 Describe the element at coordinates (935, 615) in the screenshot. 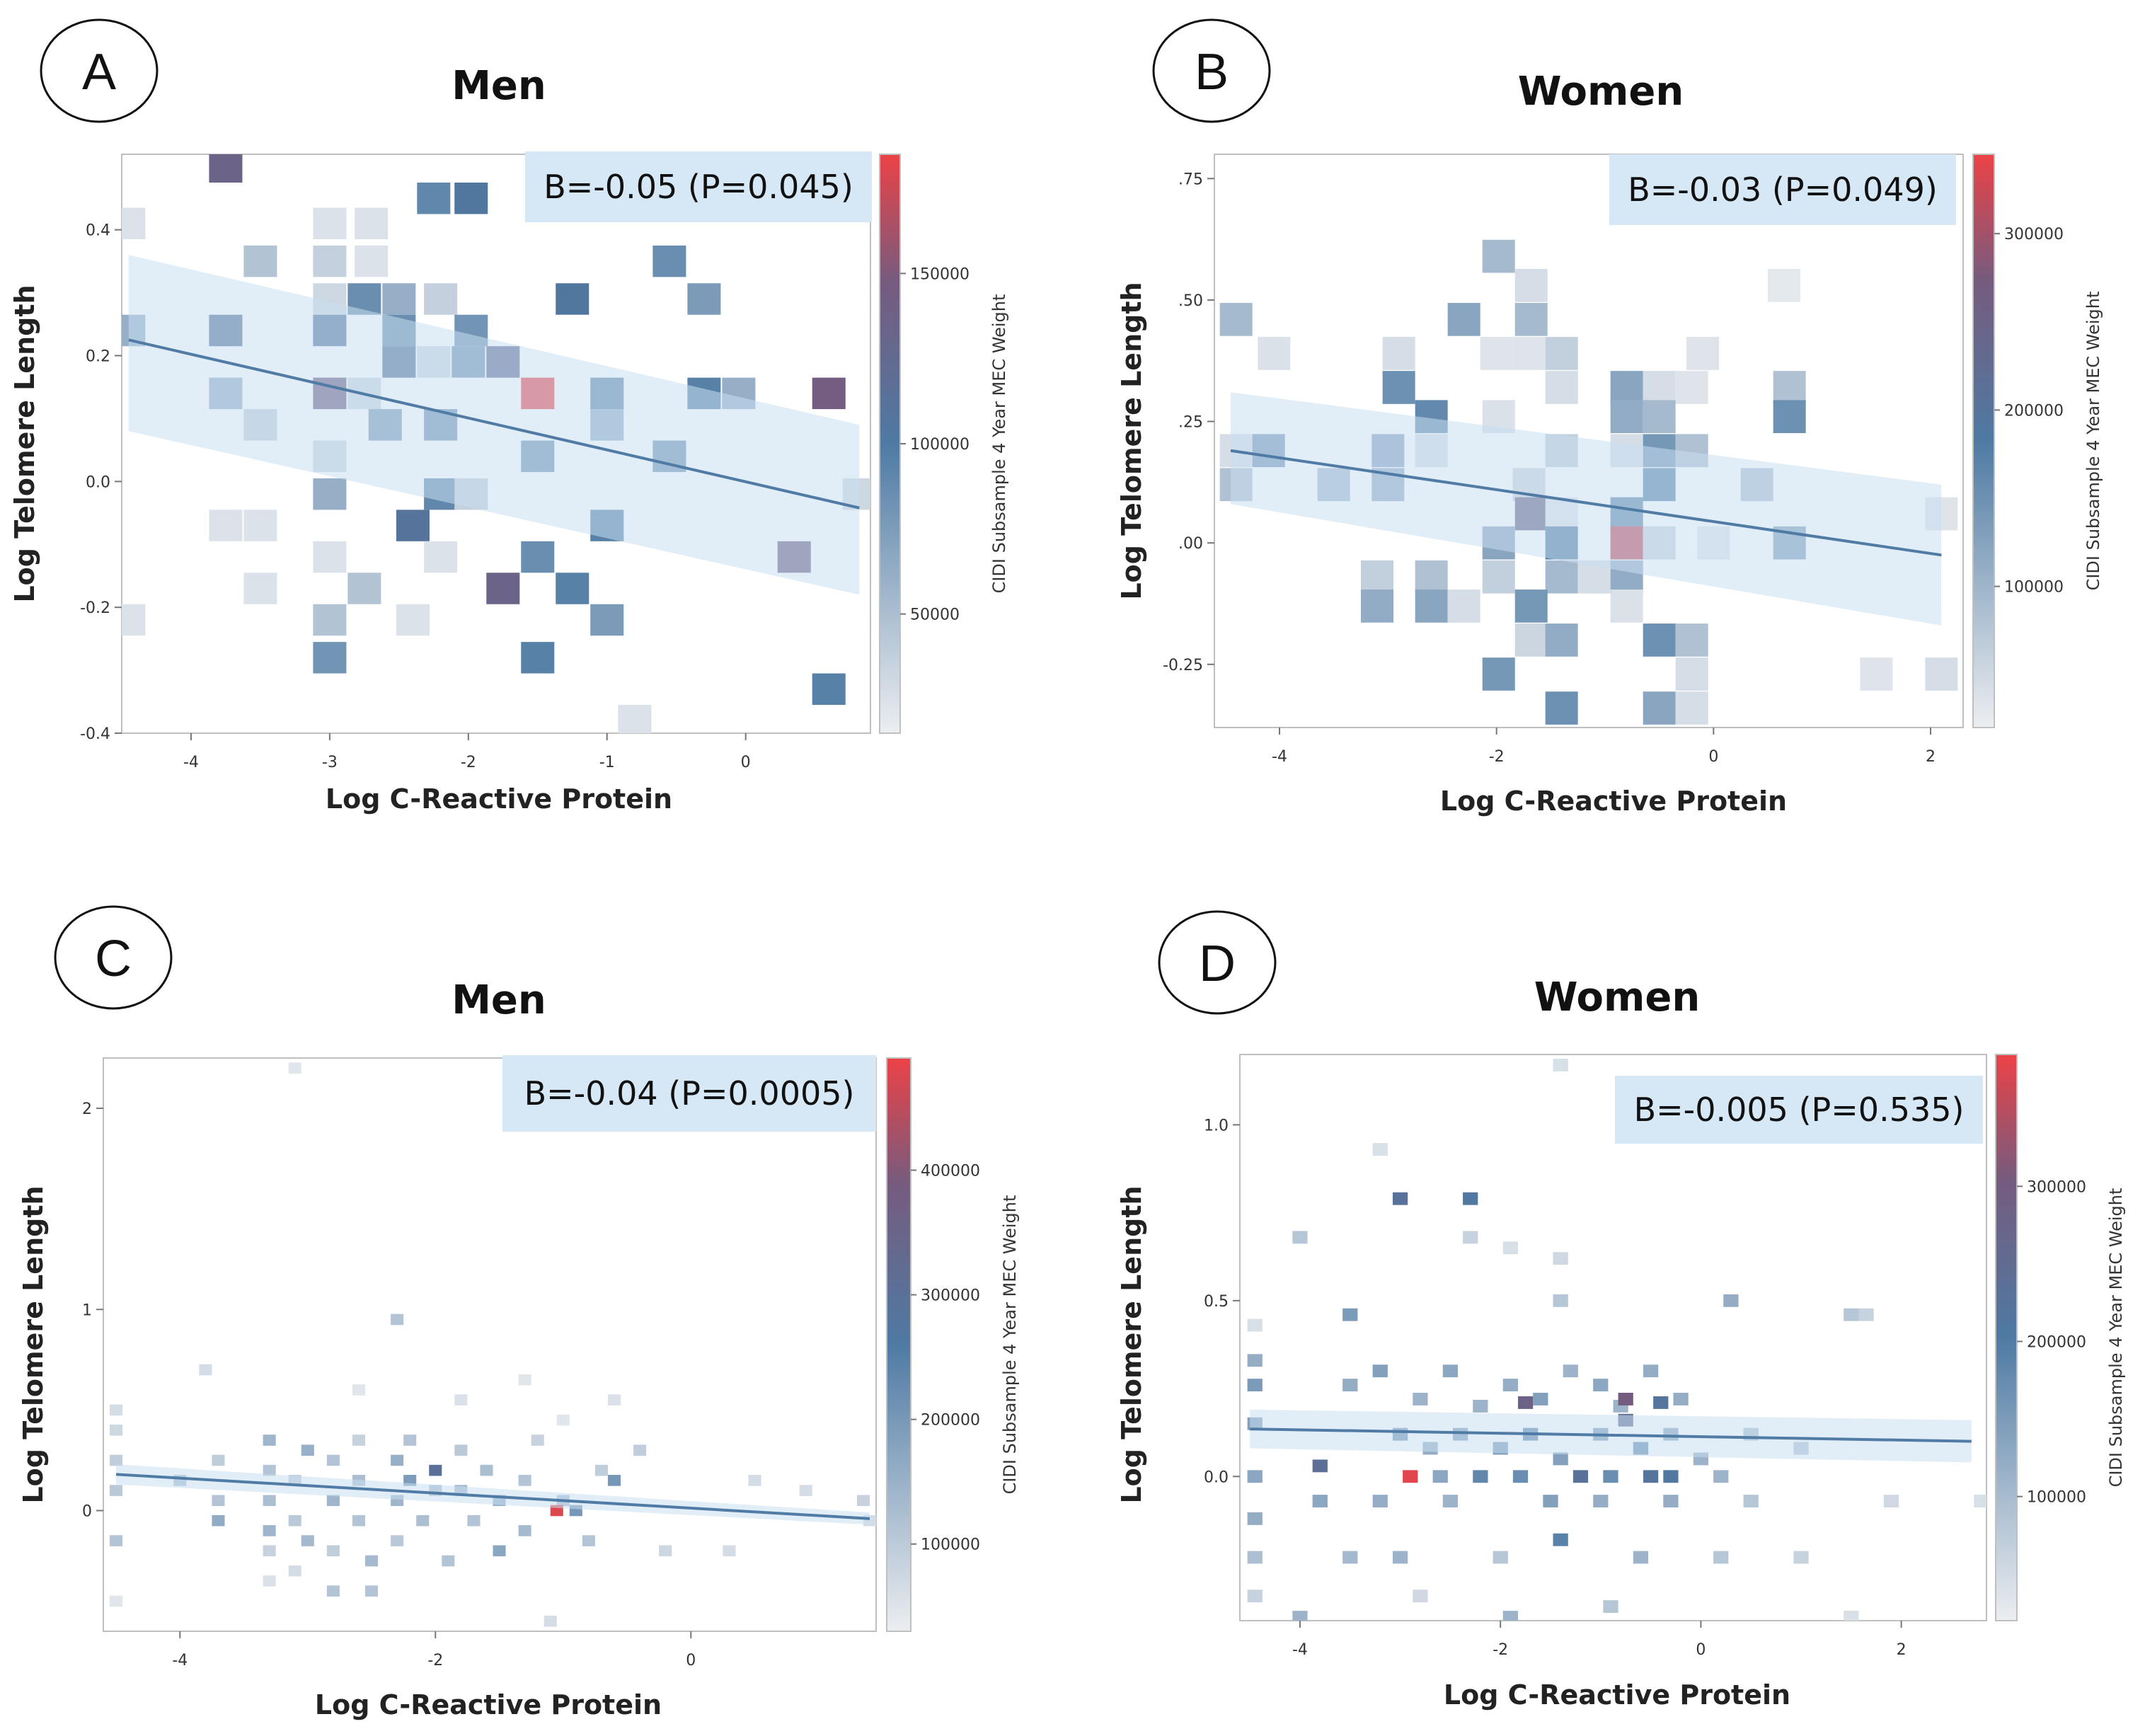

I see `colorbar-tick-label: 50000` at that location.